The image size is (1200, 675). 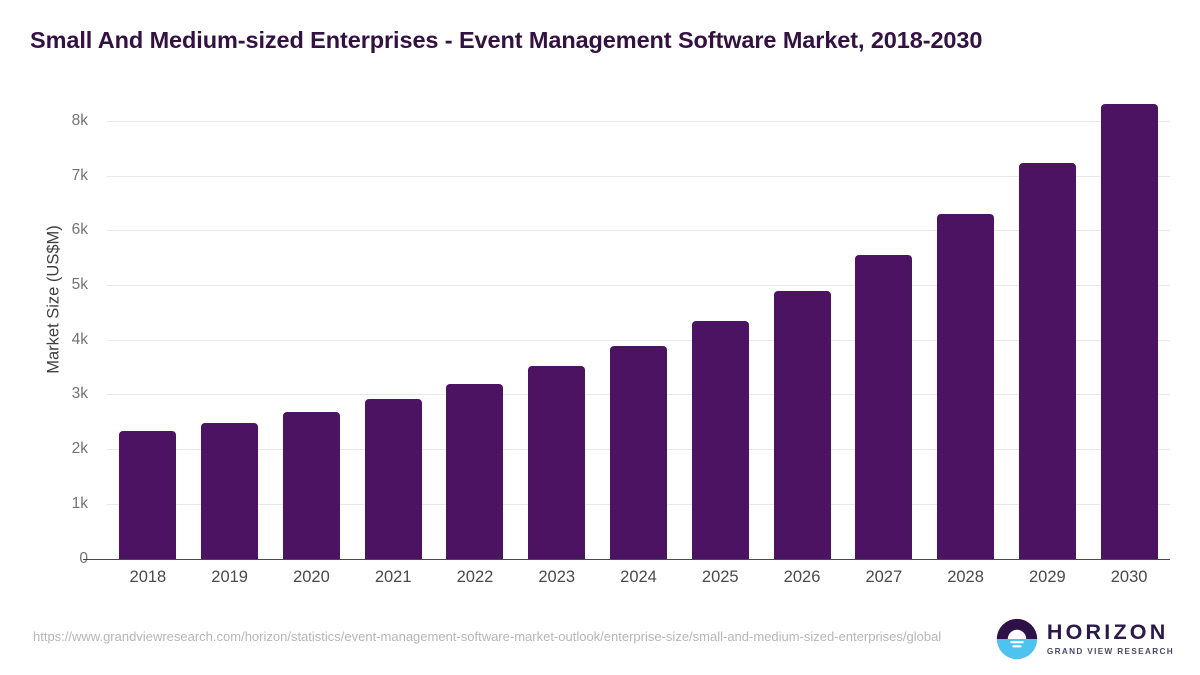 I want to click on y-tick-label: 4k, so click(x=79, y=339).